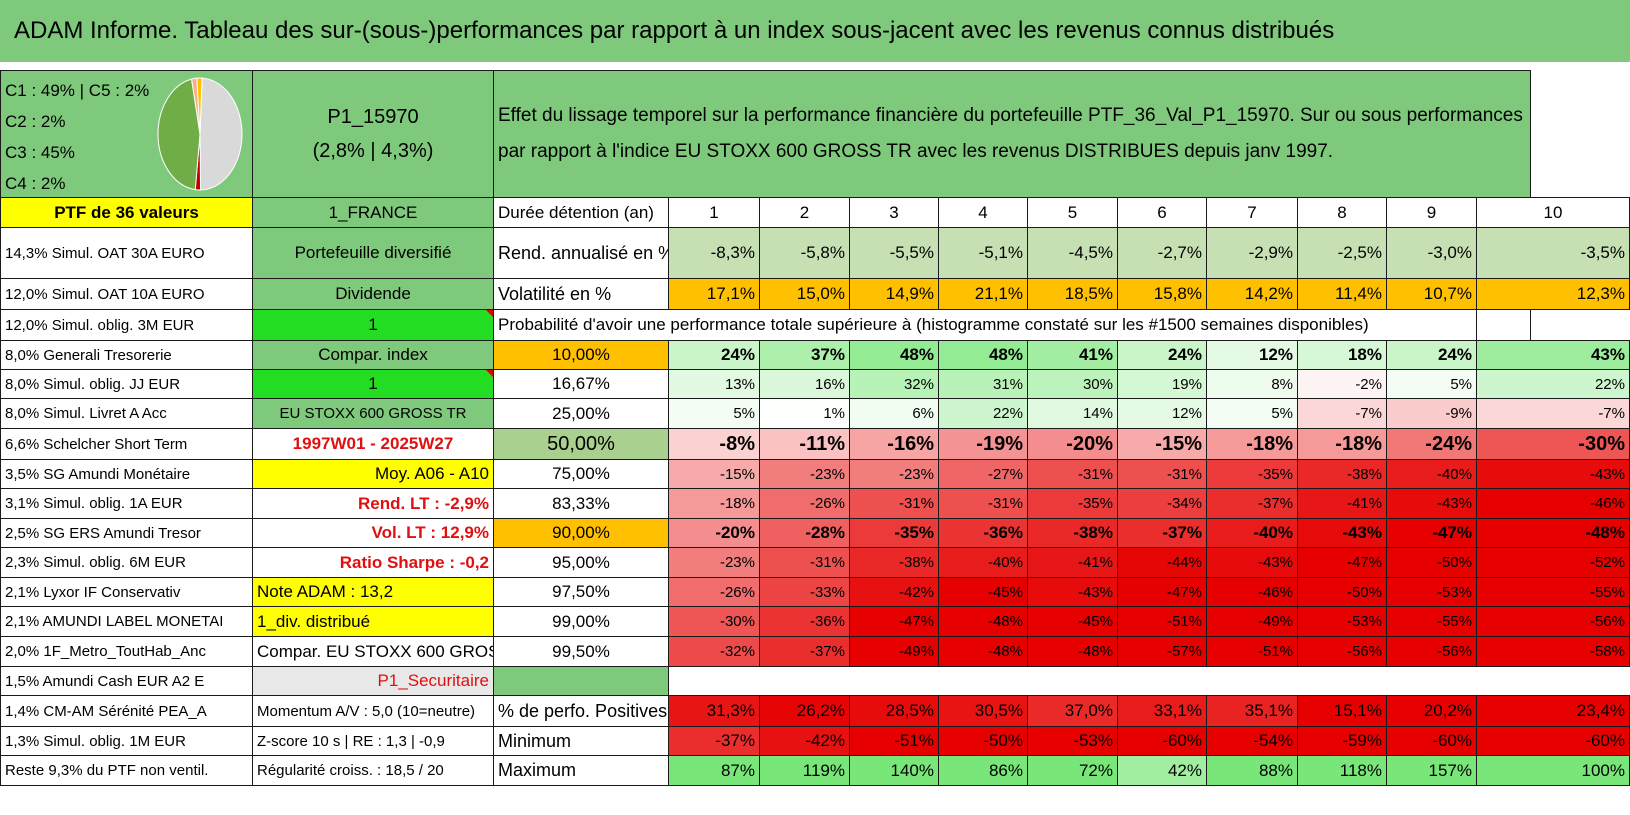  What do you see at coordinates (1252, 474) in the screenshot?
I see `probability-value: -35%` at bounding box center [1252, 474].